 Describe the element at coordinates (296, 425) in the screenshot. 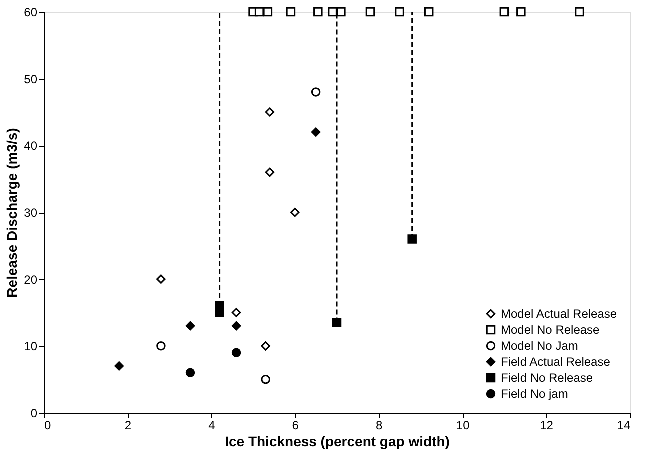

I see `x-tick-label: 6` at that location.